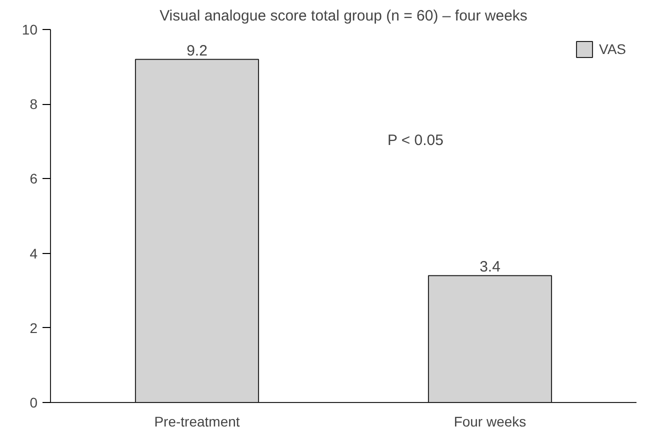  I want to click on data-label: 3.4, so click(490, 267).